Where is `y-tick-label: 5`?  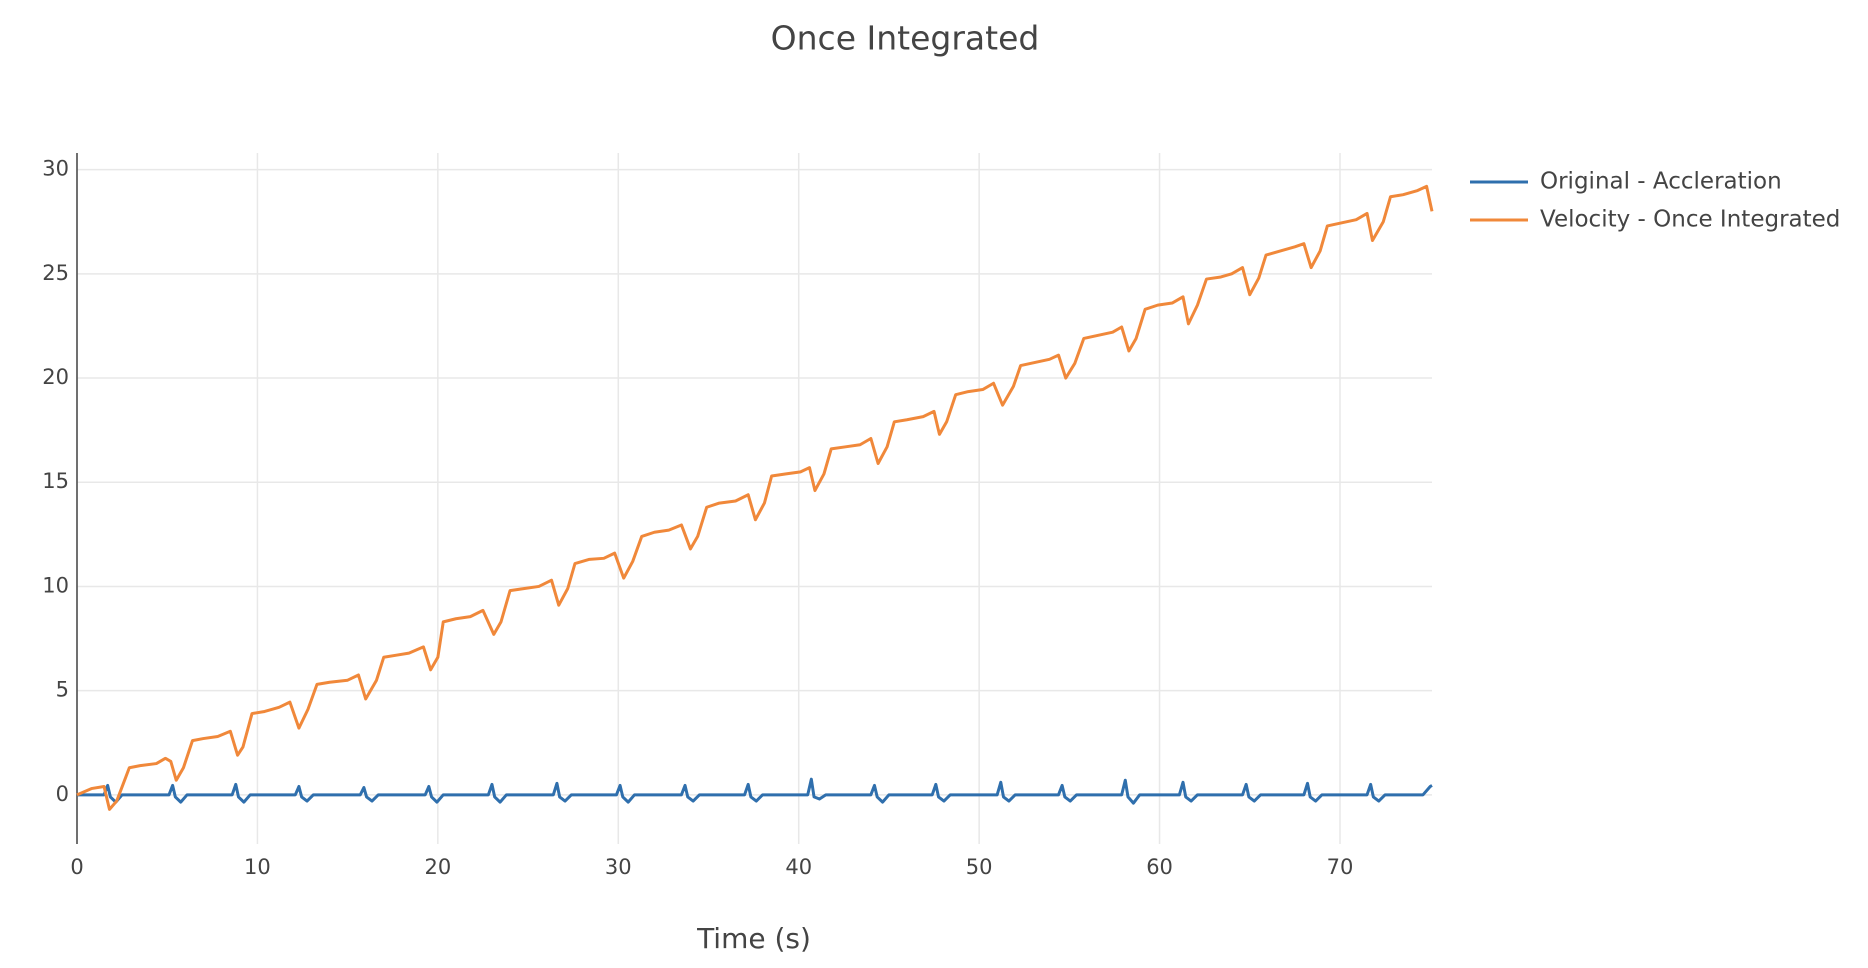 y-tick-label: 5 is located at coordinates (62, 690).